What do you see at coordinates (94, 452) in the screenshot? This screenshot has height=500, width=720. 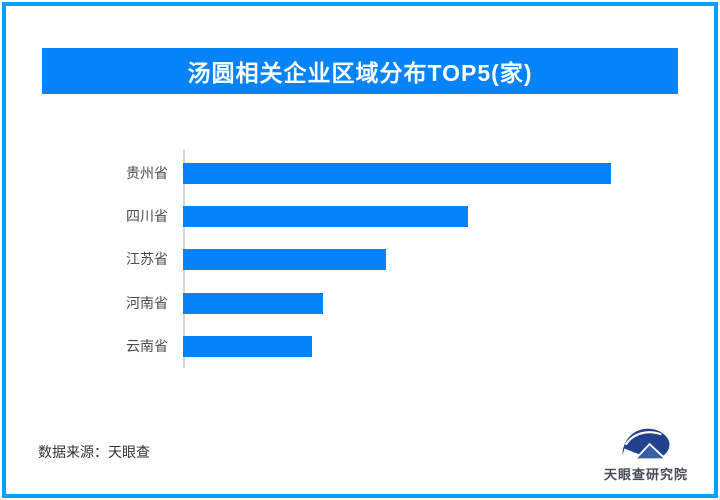 I see `data-source-text: 数据来源：天眼查` at bounding box center [94, 452].